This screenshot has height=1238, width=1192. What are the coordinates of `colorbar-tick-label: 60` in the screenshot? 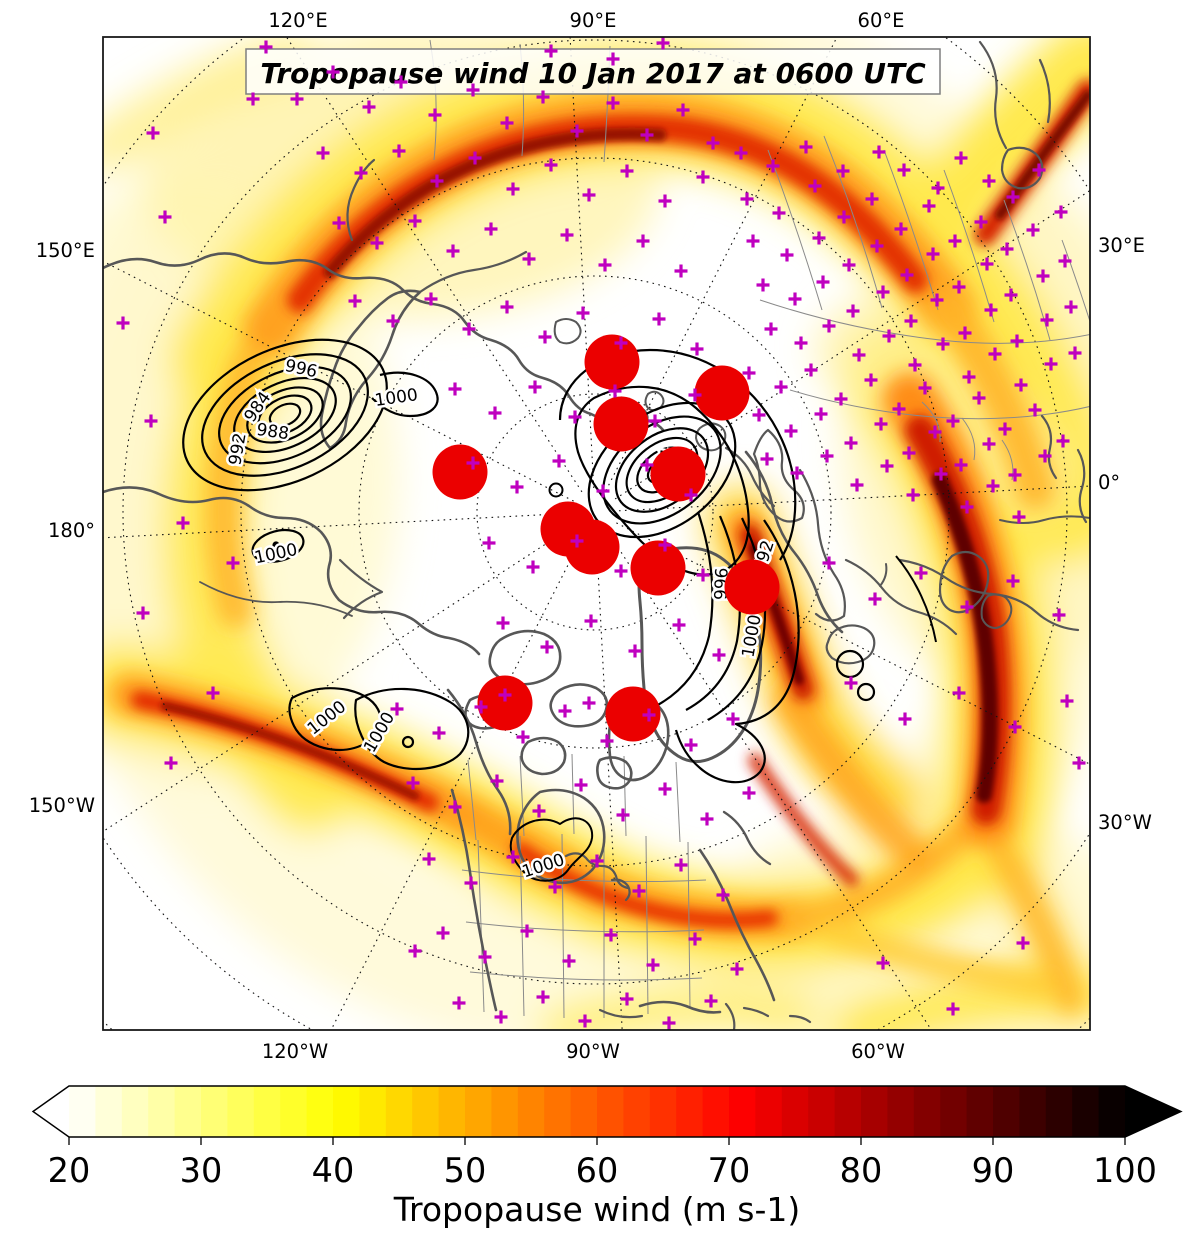 It's located at (597, 1170).